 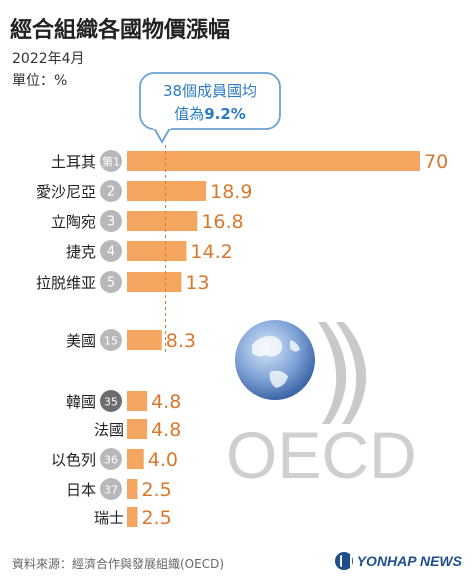 I want to click on date-label: 2022年4月, so click(x=48, y=59).